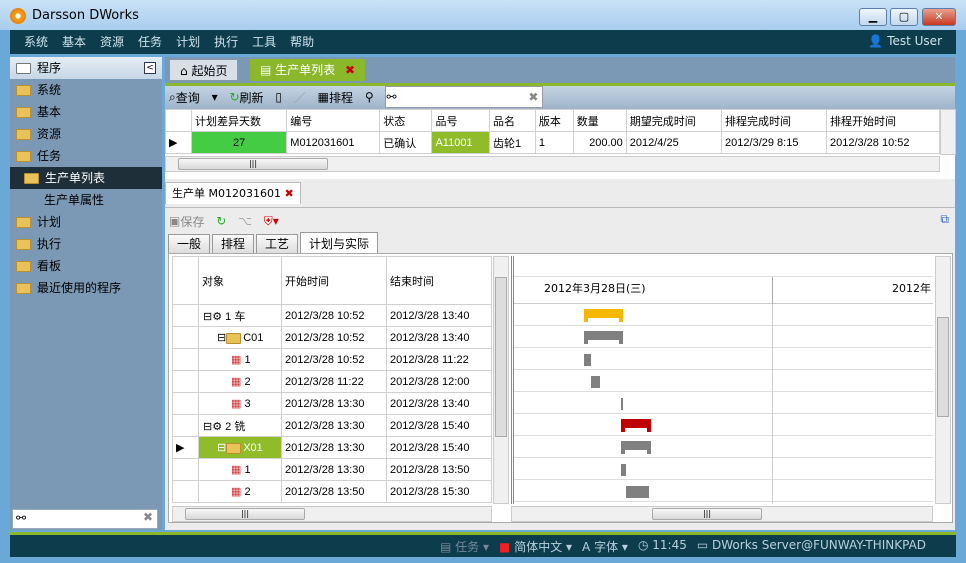 This screenshot has width=966, height=563. I want to click on start-time-cell: 2012/3/28 11:22, so click(334, 381).